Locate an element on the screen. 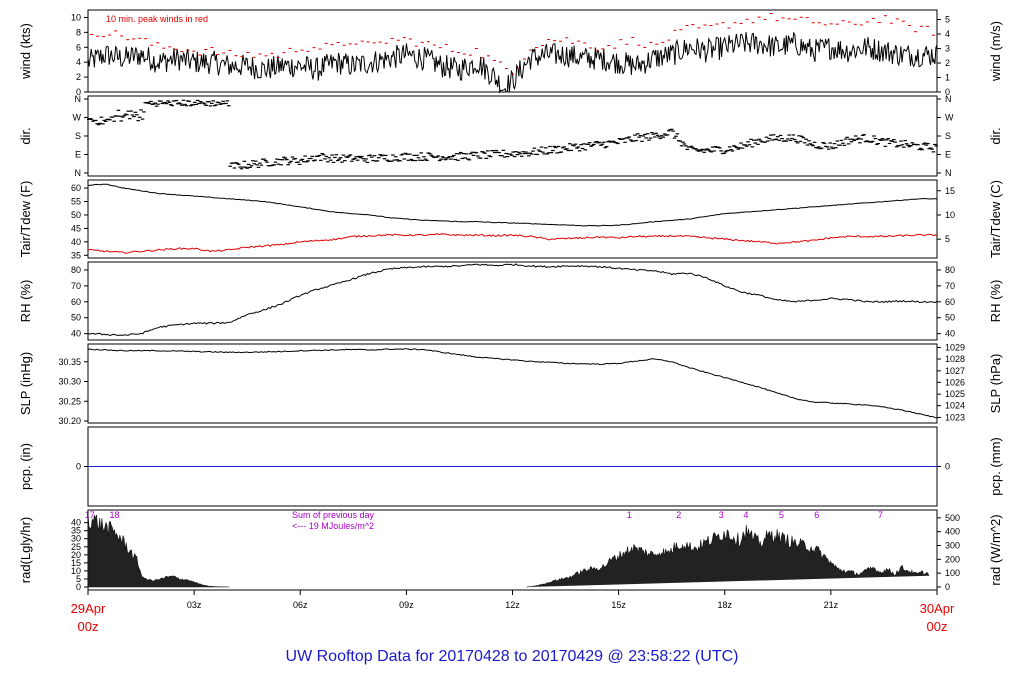 The image size is (1024, 700). left-tick-label: 30.25 is located at coordinates (69, 401).